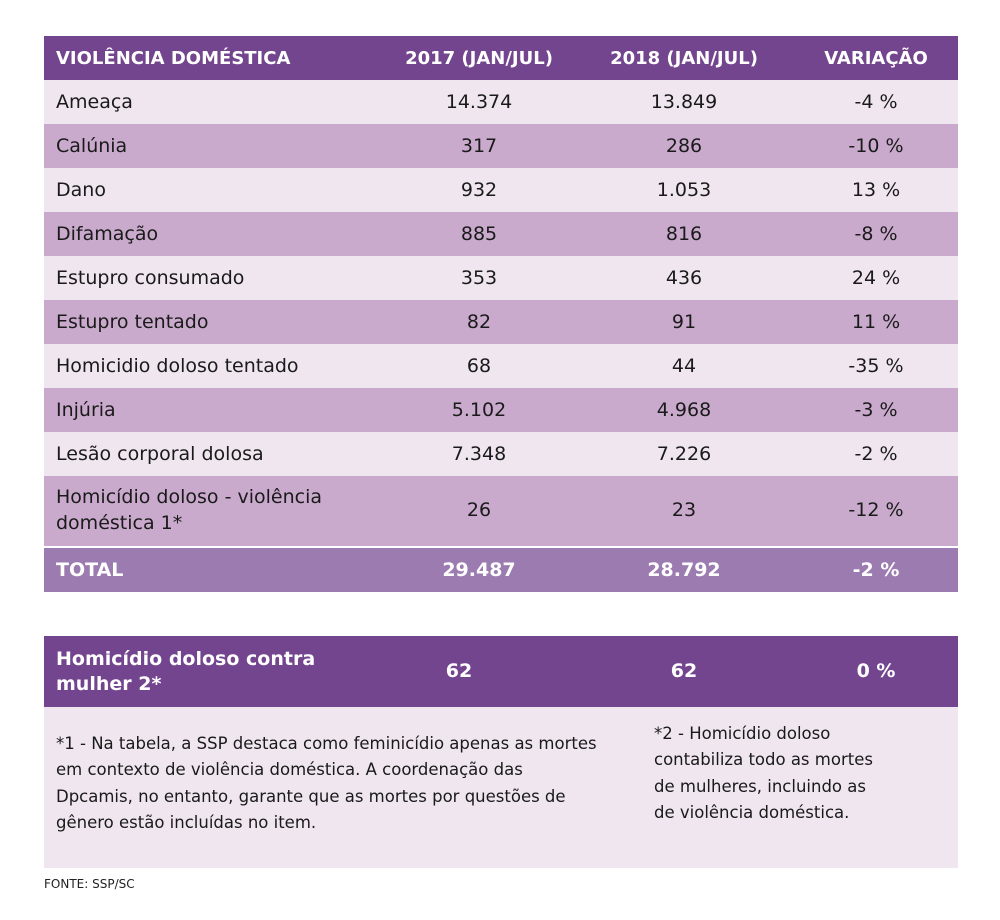 This screenshot has height=920, width=1000. I want to click on cell: 13.849, so click(684, 102).